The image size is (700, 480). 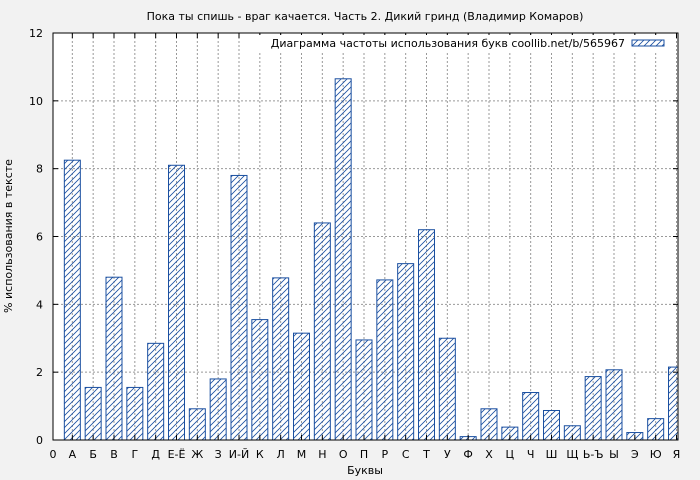 What do you see at coordinates (281, 454) in the screenshot?
I see `x-tick-label: Л` at bounding box center [281, 454].